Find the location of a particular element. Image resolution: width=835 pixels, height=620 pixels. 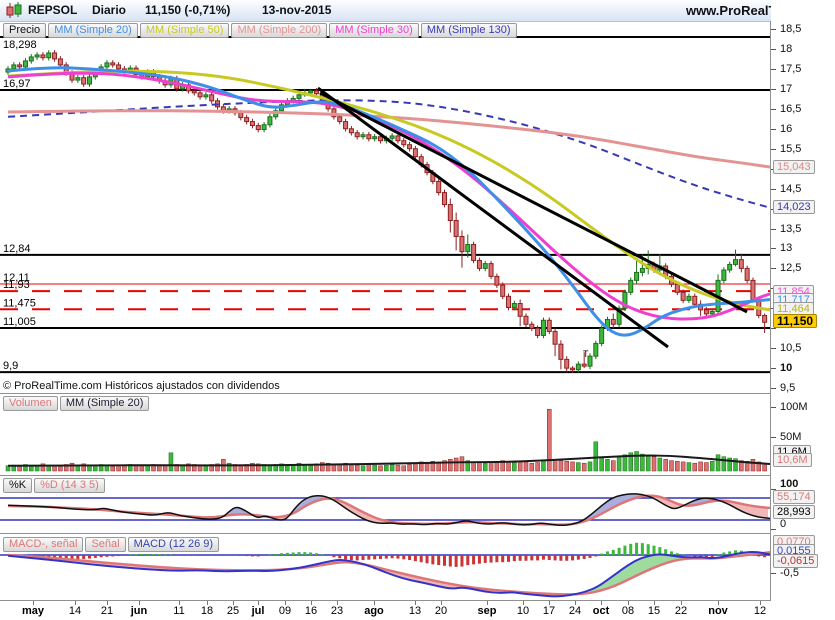

axis-tick-label: 17 is located at coordinates (786, 89).